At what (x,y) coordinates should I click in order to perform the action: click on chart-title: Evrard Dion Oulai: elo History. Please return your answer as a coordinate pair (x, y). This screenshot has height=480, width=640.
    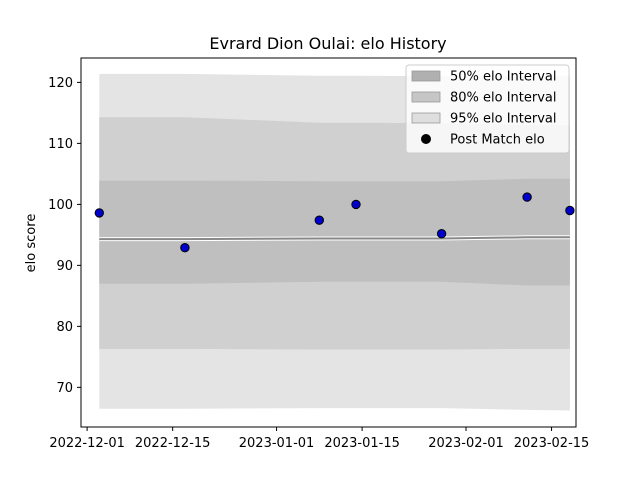
    Looking at the image, I should click on (327, 43).